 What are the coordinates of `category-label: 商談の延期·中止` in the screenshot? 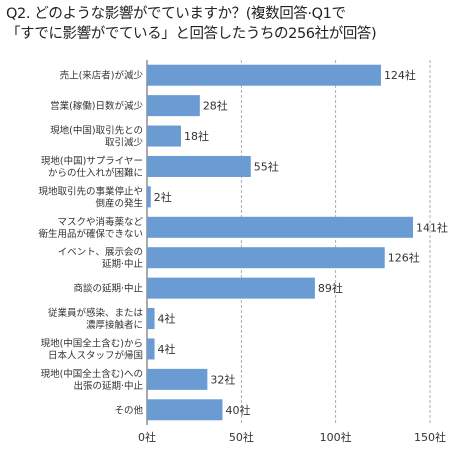 It's located at (108, 289).